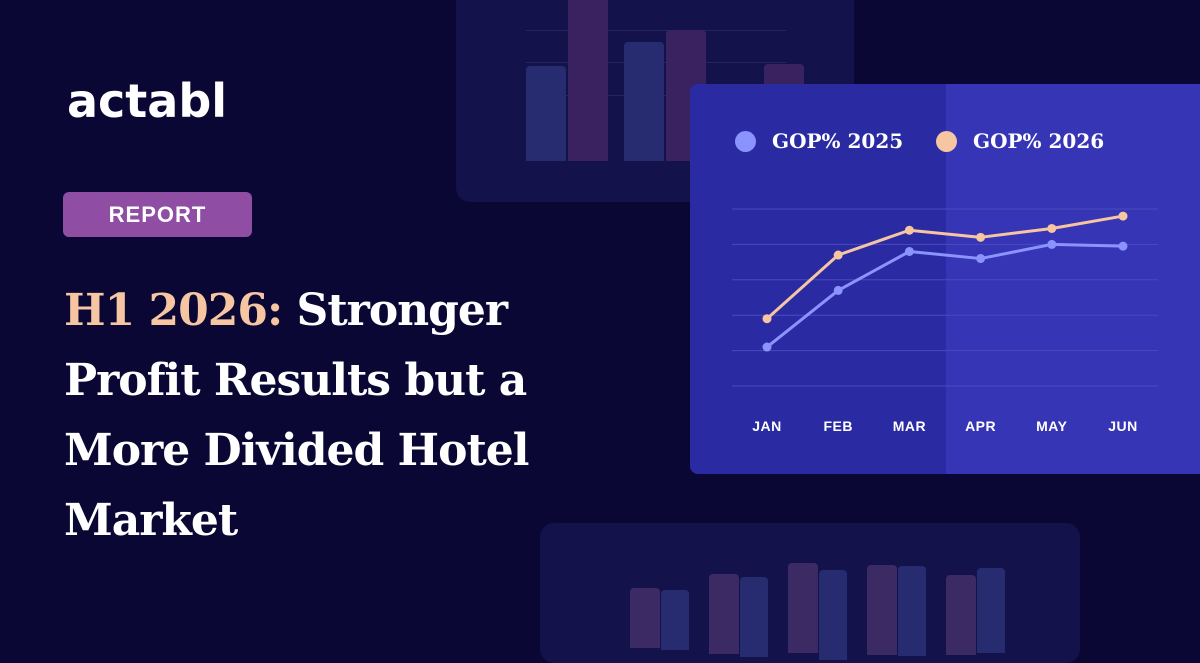 This screenshot has height=663, width=1200. What do you see at coordinates (980, 426) in the screenshot?
I see `x-tick-label: APR` at bounding box center [980, 426].